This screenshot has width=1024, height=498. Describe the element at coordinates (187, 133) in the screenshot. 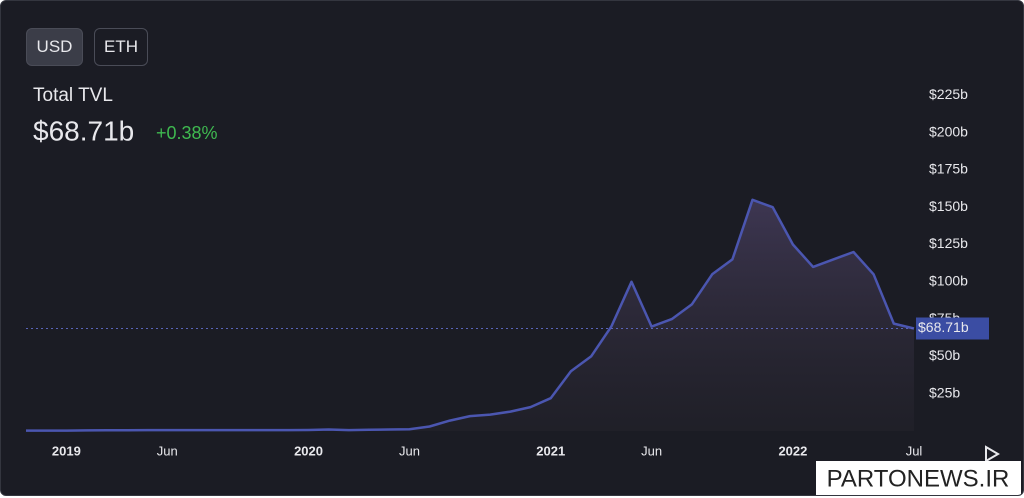

I see `change: +0.38%` at that location.